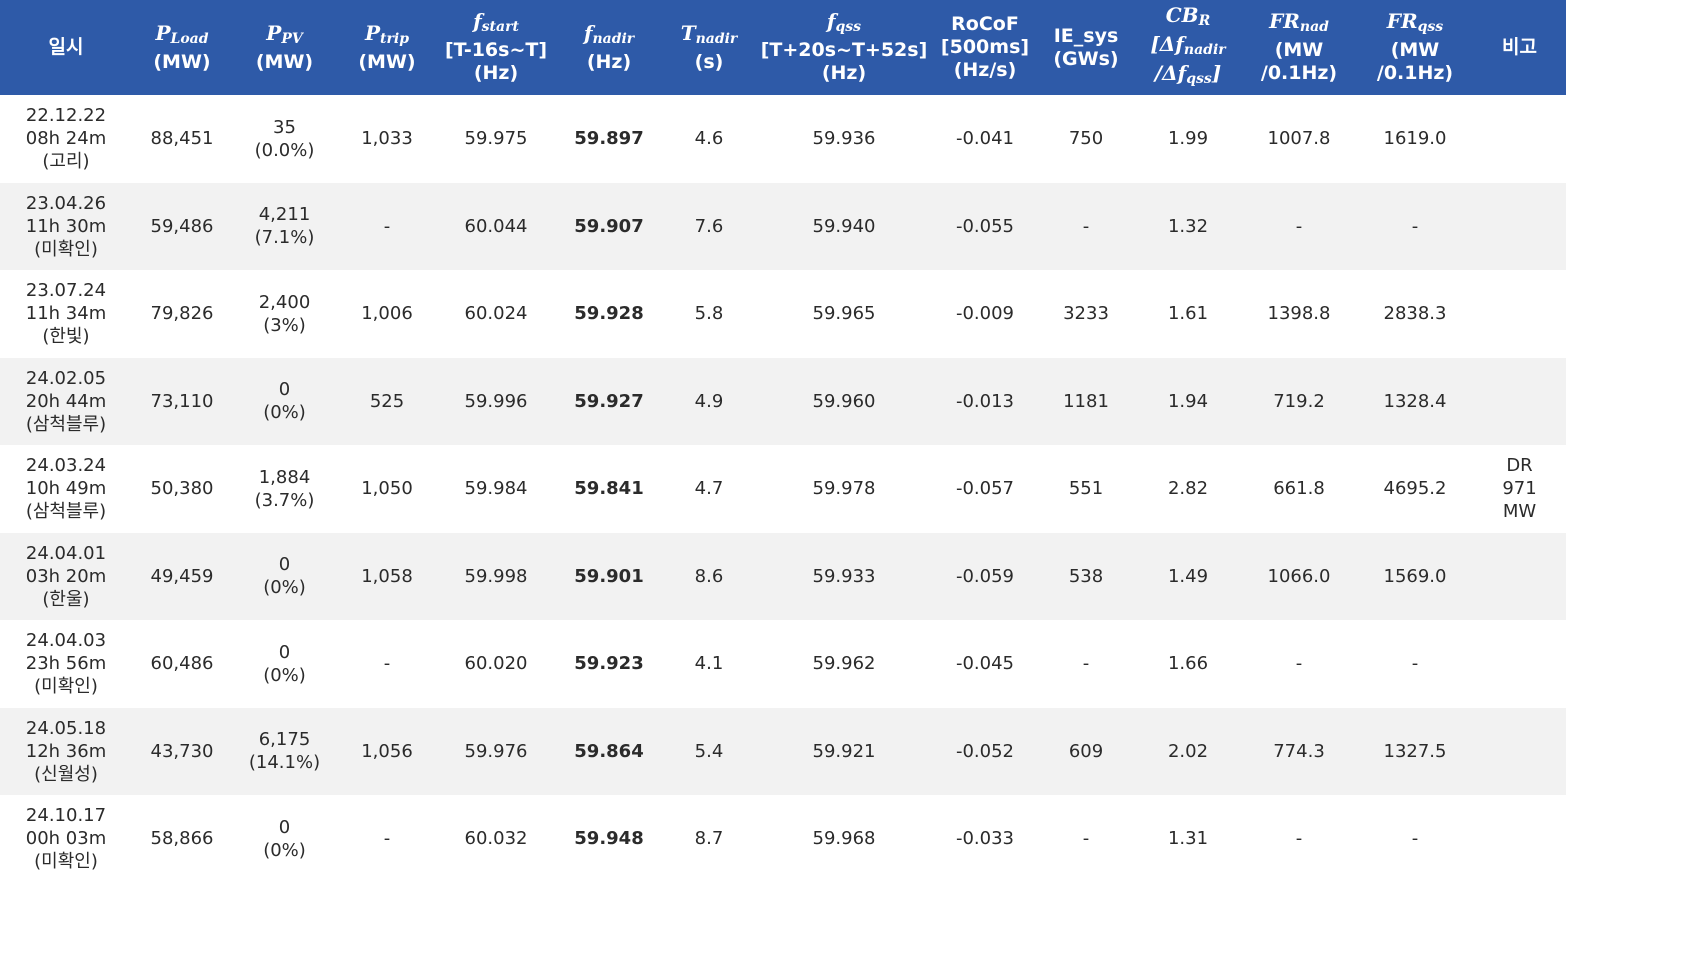  Describe the element at coordinates (66, 576) in the screenshot. I see `cell-date: 24.04.01 03h 20m (한울)` at that location.